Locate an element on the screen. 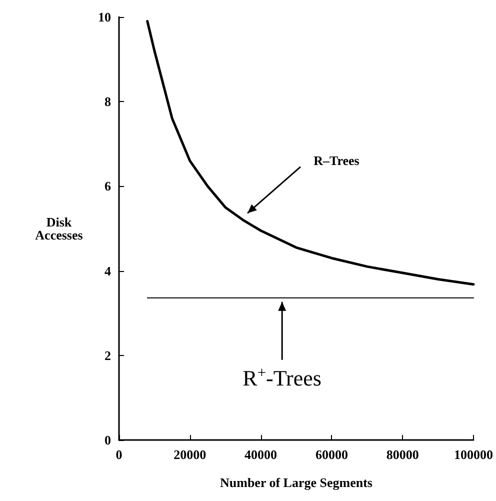  annotation: R–Trees is located at coordinates (337, 160).